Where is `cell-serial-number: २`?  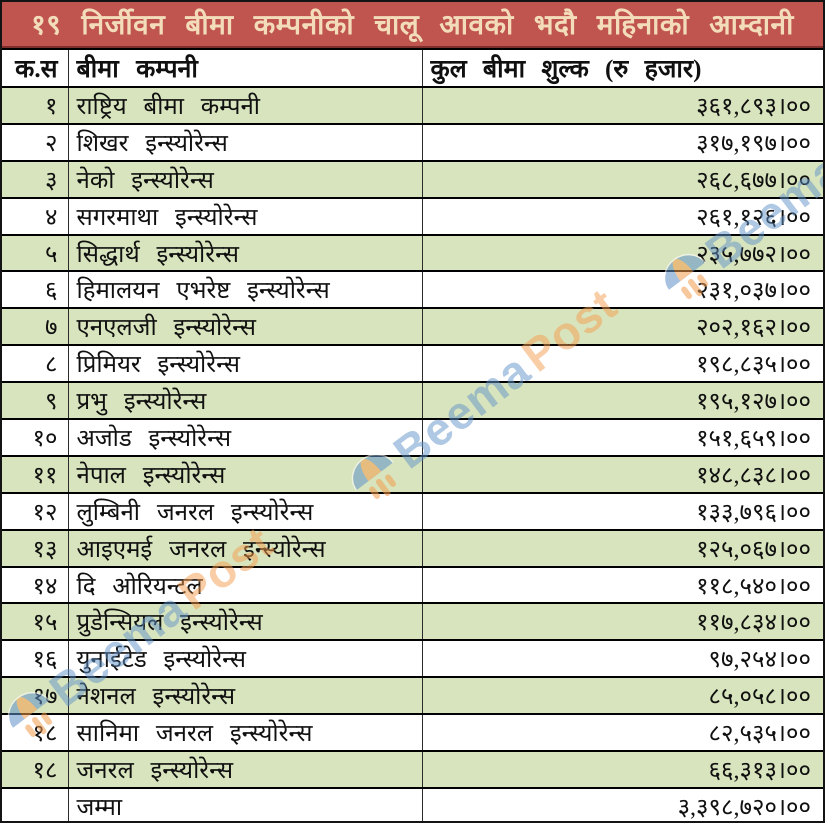 cell-serial-number: २ is located at coordinates (35, 141).